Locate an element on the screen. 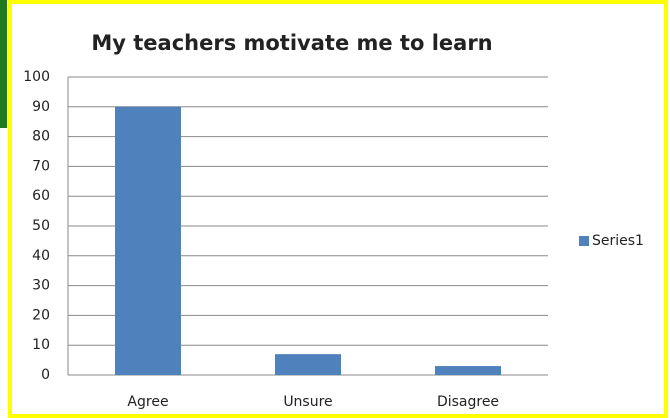 The width and height of the screenshot is (670, 418). y-tick-label: 30 is located at coordinates (41, 286).